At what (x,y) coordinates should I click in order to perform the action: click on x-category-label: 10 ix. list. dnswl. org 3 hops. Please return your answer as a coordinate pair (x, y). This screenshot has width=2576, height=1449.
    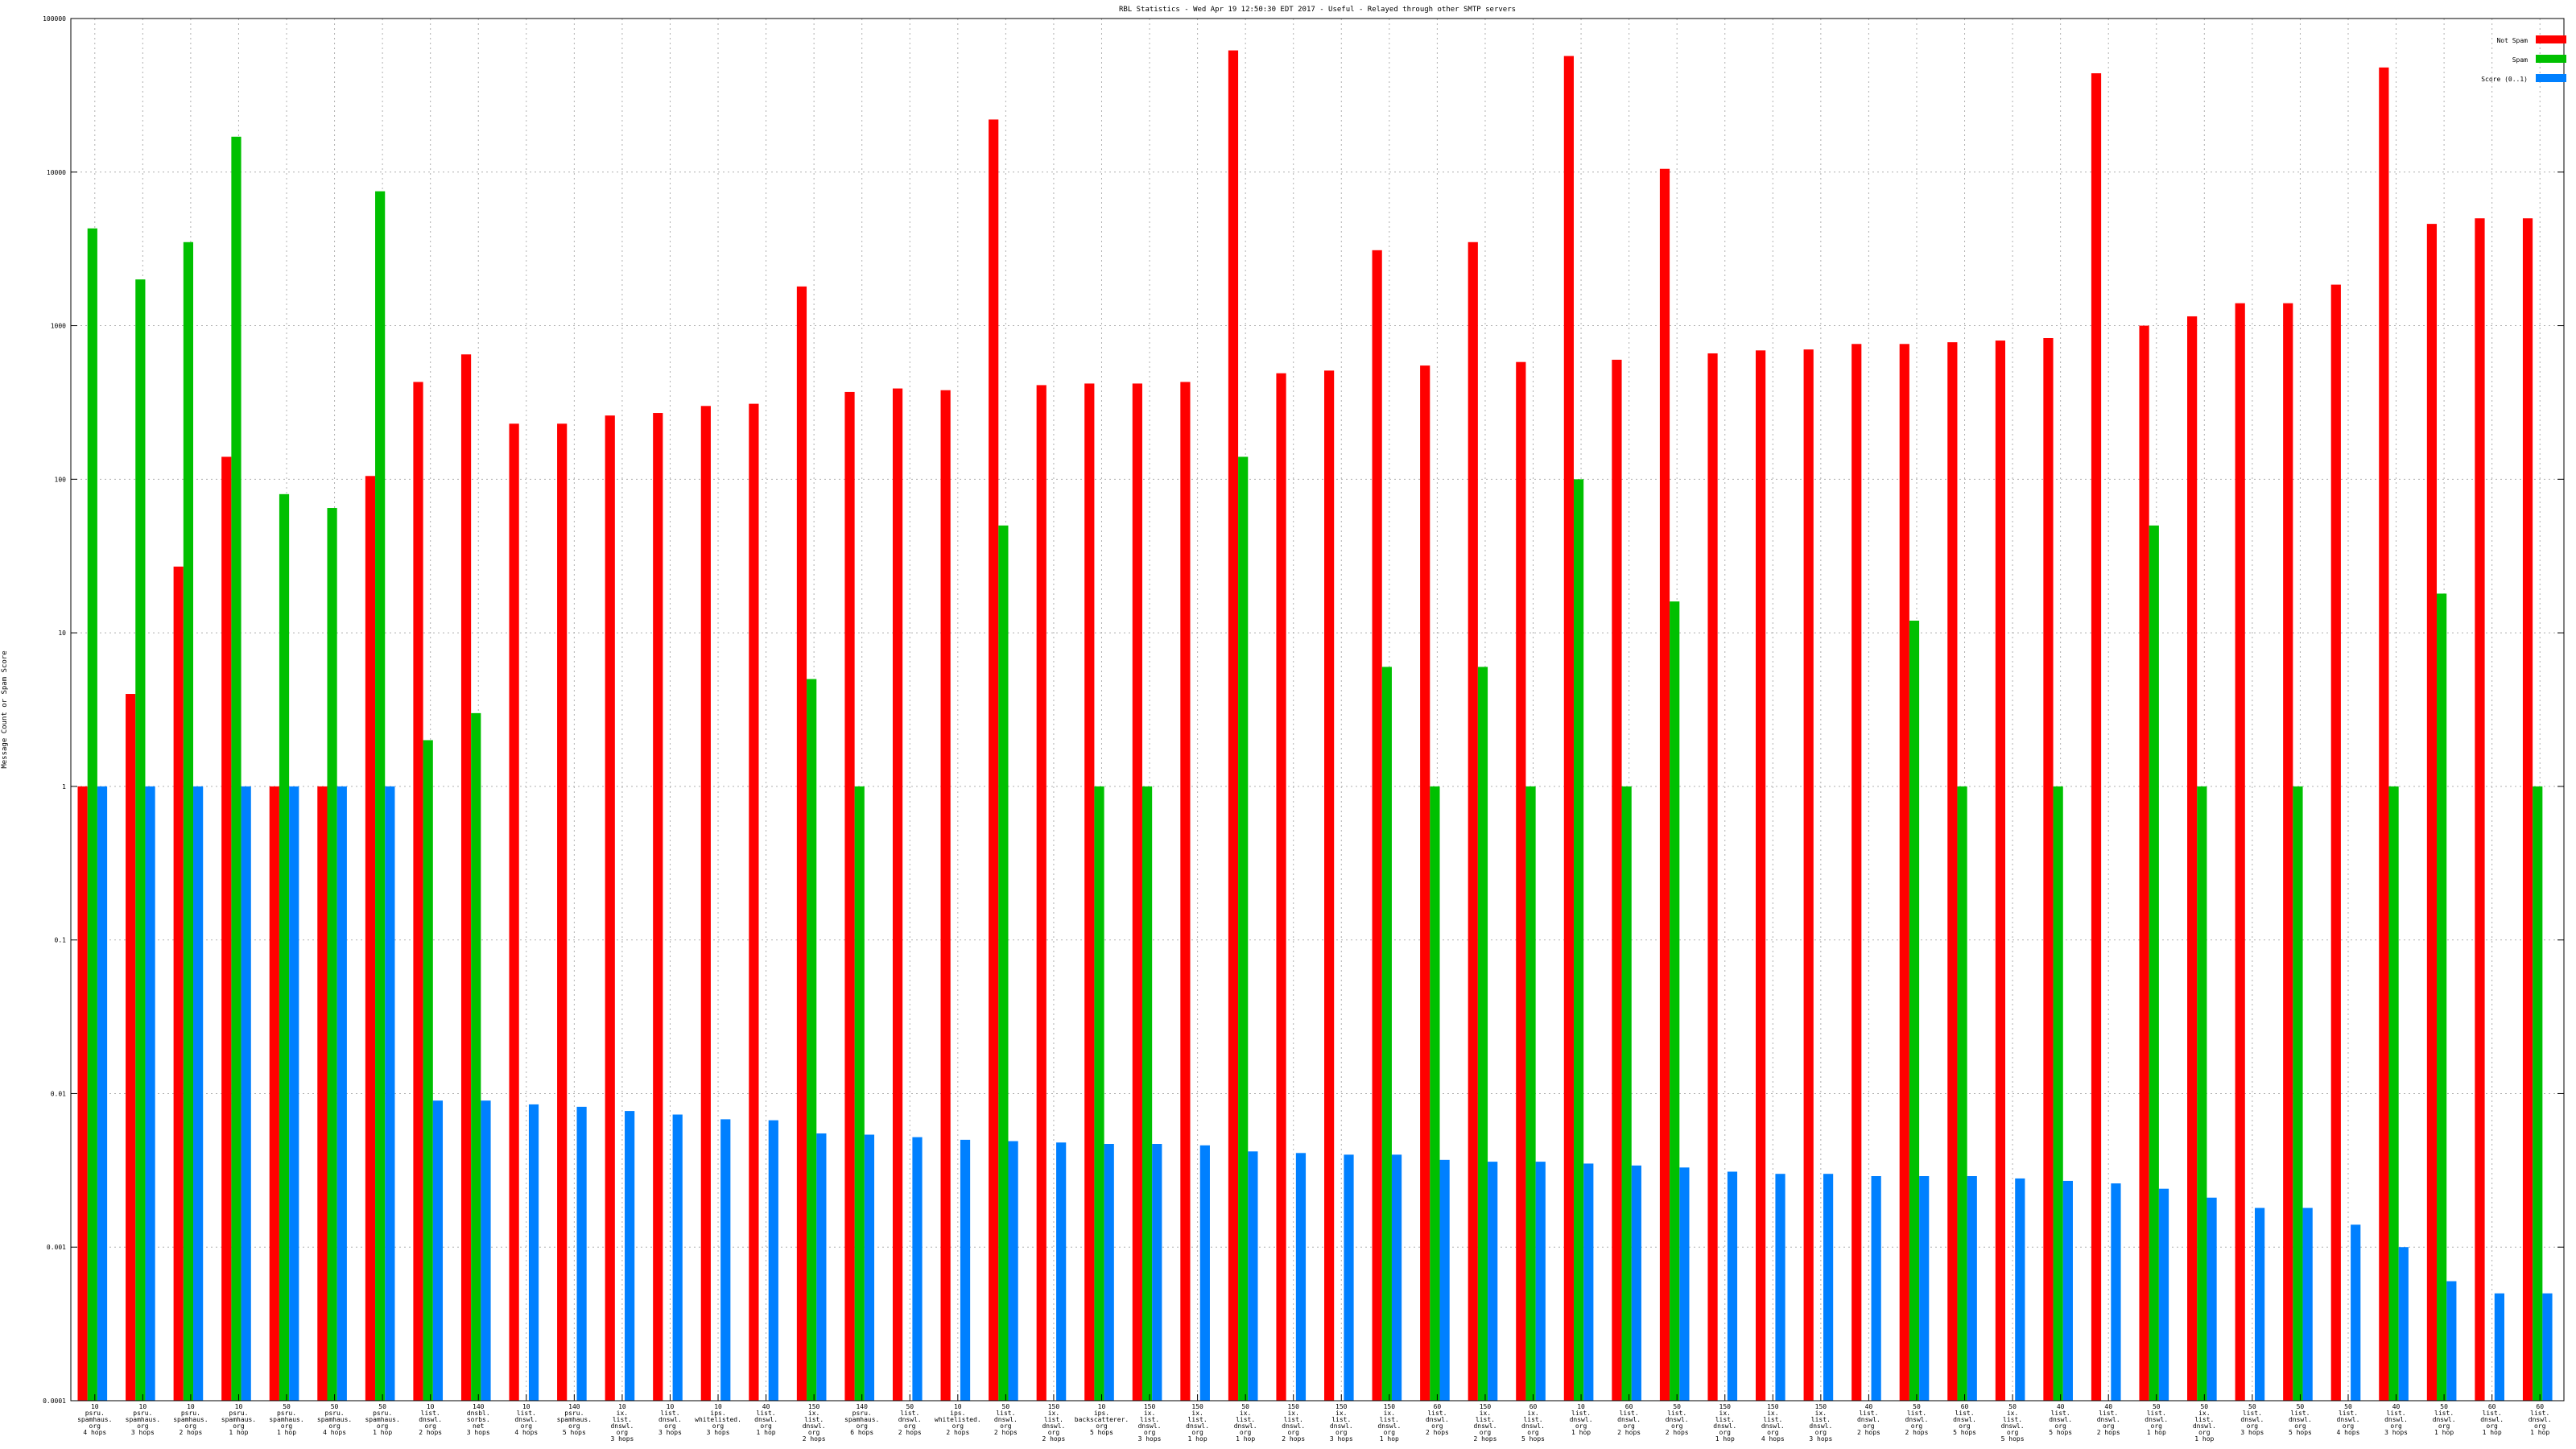
    Looking at the image, I should click on (622, 1423).